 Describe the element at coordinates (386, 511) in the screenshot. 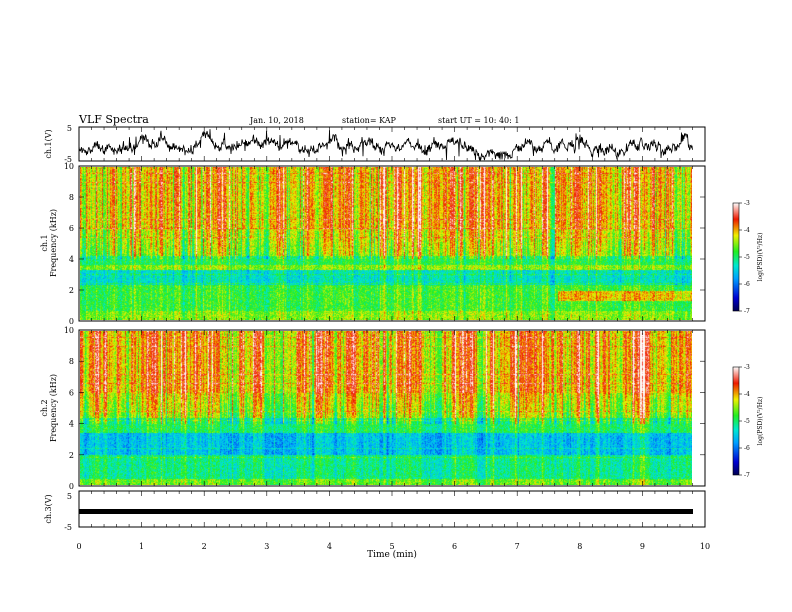

I see `ch3-waveform-line` at that location.